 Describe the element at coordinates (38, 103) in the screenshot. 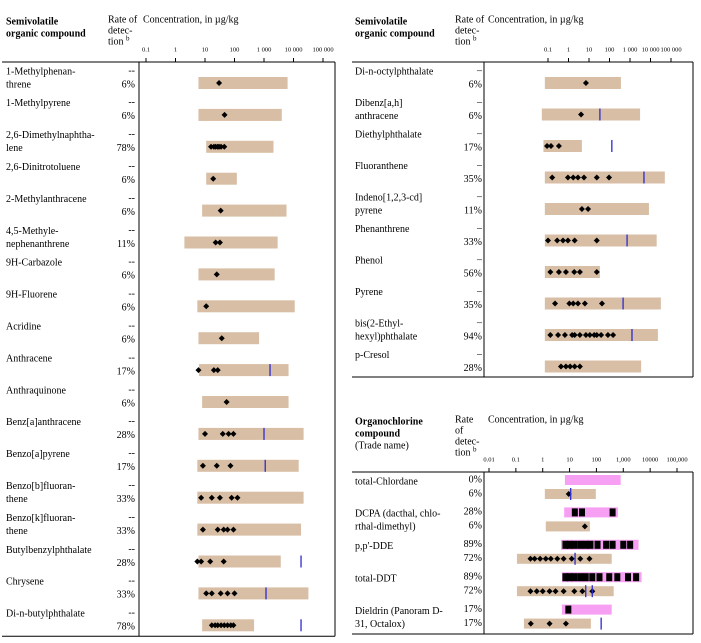

I see `compound-name: 1-Methylpyrene` at that location.